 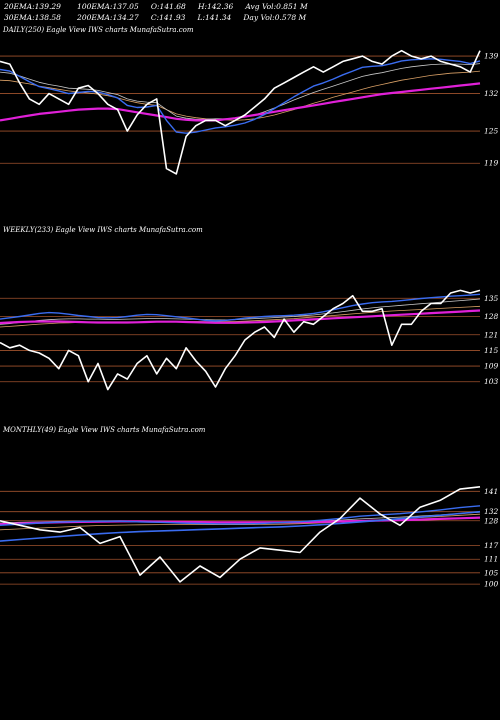 I want to click on ema30-value: 138.58, so click(x=47, y=17).